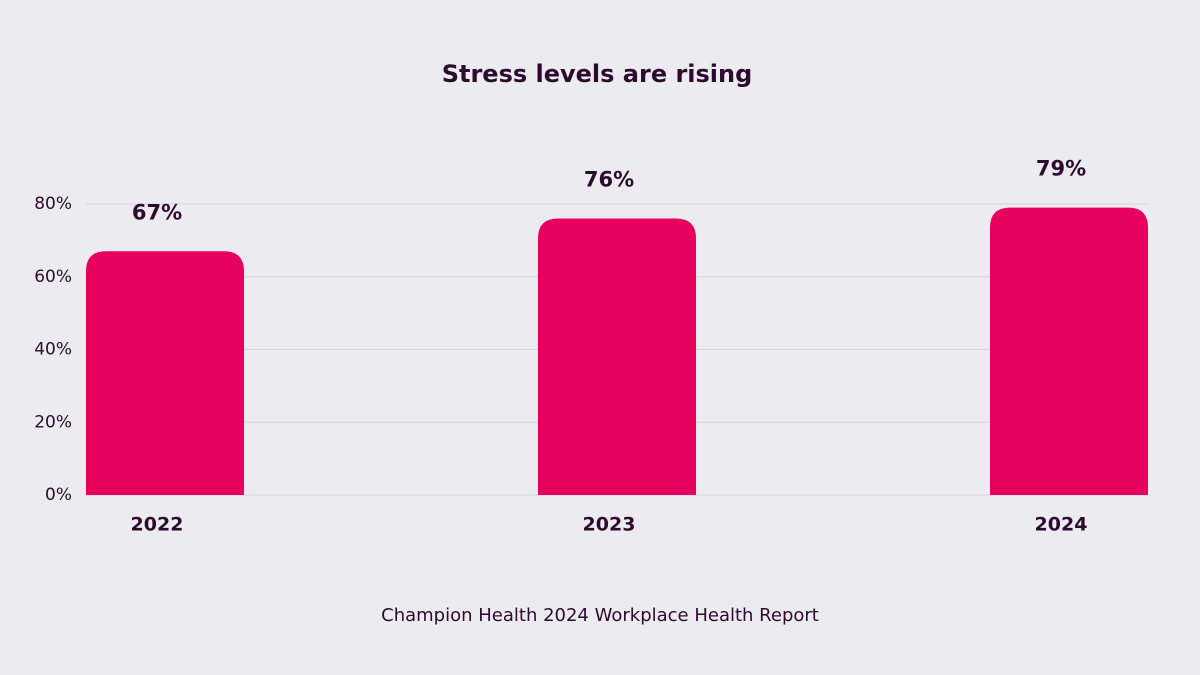  I want to click on y-tick-label: 80%, so click(53, 204).